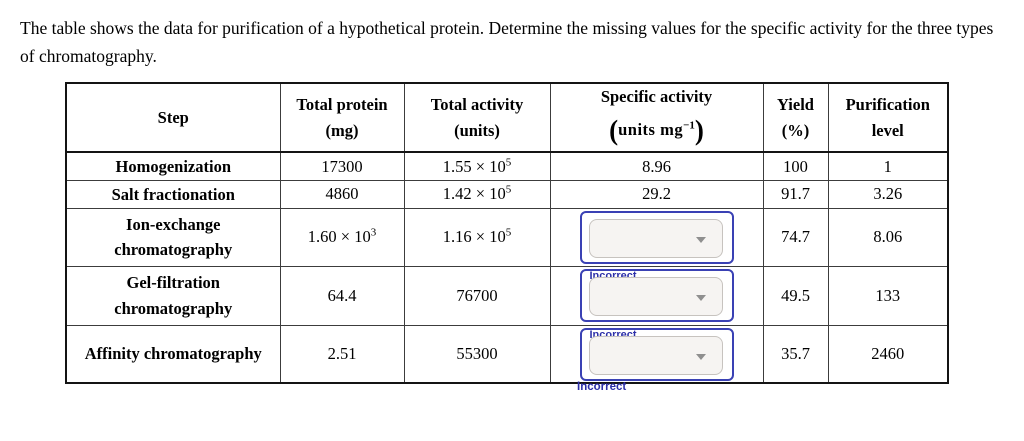 This screenshot has width=1024, height=441. Describe the element at coordinates (699, 129) in the screenshot. I see `close-paren: )` at that location.